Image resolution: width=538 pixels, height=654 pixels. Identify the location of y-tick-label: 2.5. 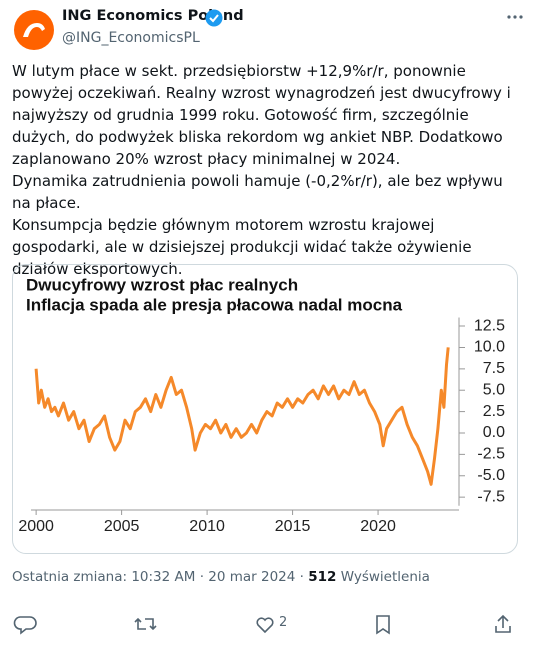
(494, 411).